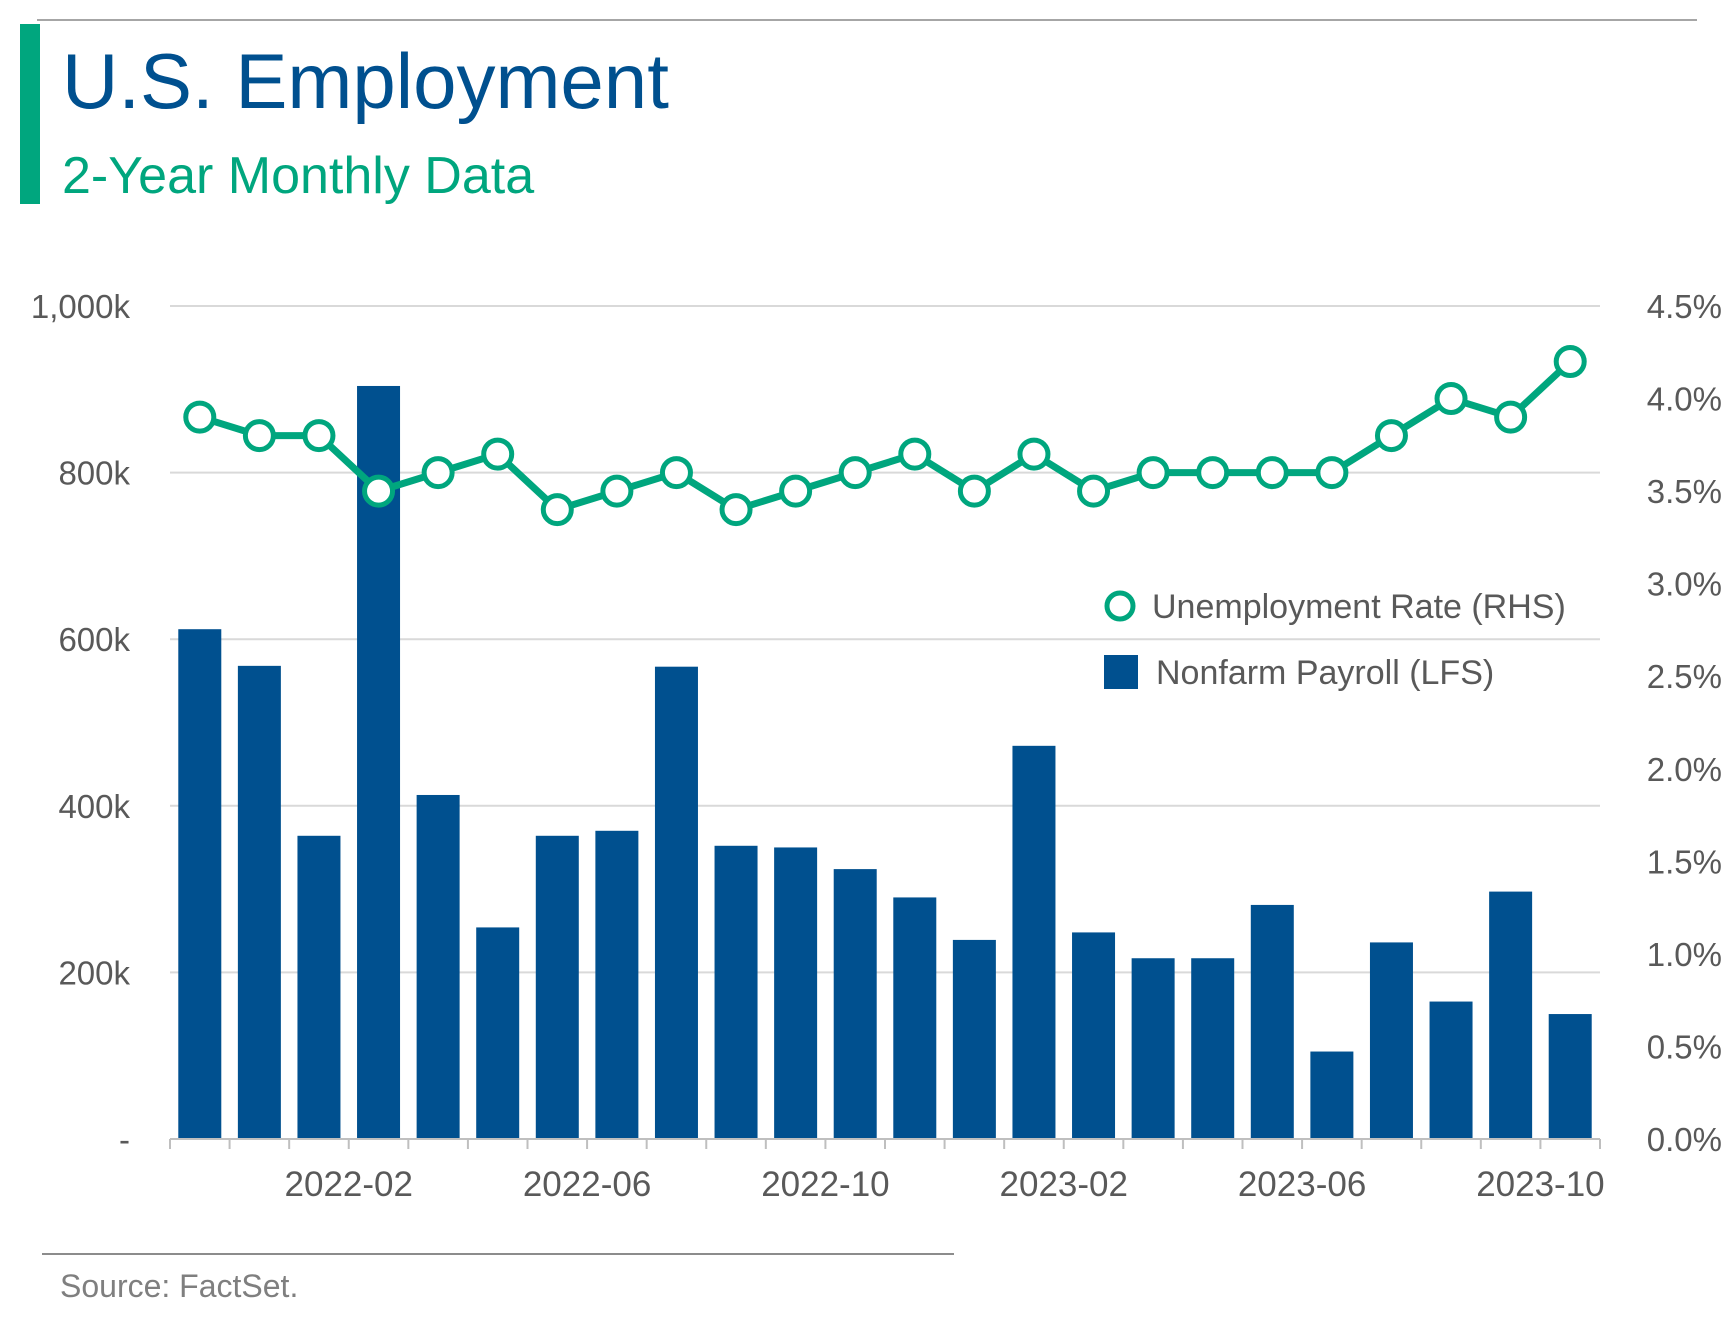 The height and width of the screenshot is (1328, 1730). What do you see at coordinates (94, 473) in the screenshot?
I see `left-axis-tick-label: 800k` at bounding box center [94, 473].